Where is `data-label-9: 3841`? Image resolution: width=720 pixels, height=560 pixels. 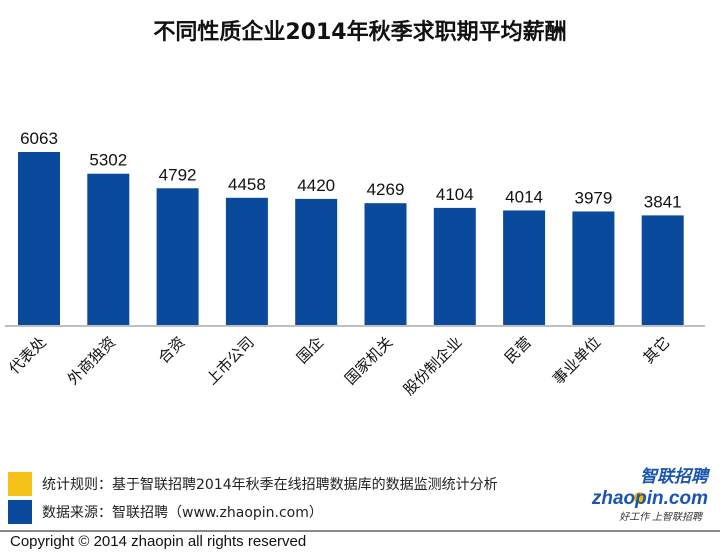
data-label-9: 3841 is located at coordinates (663, 201).